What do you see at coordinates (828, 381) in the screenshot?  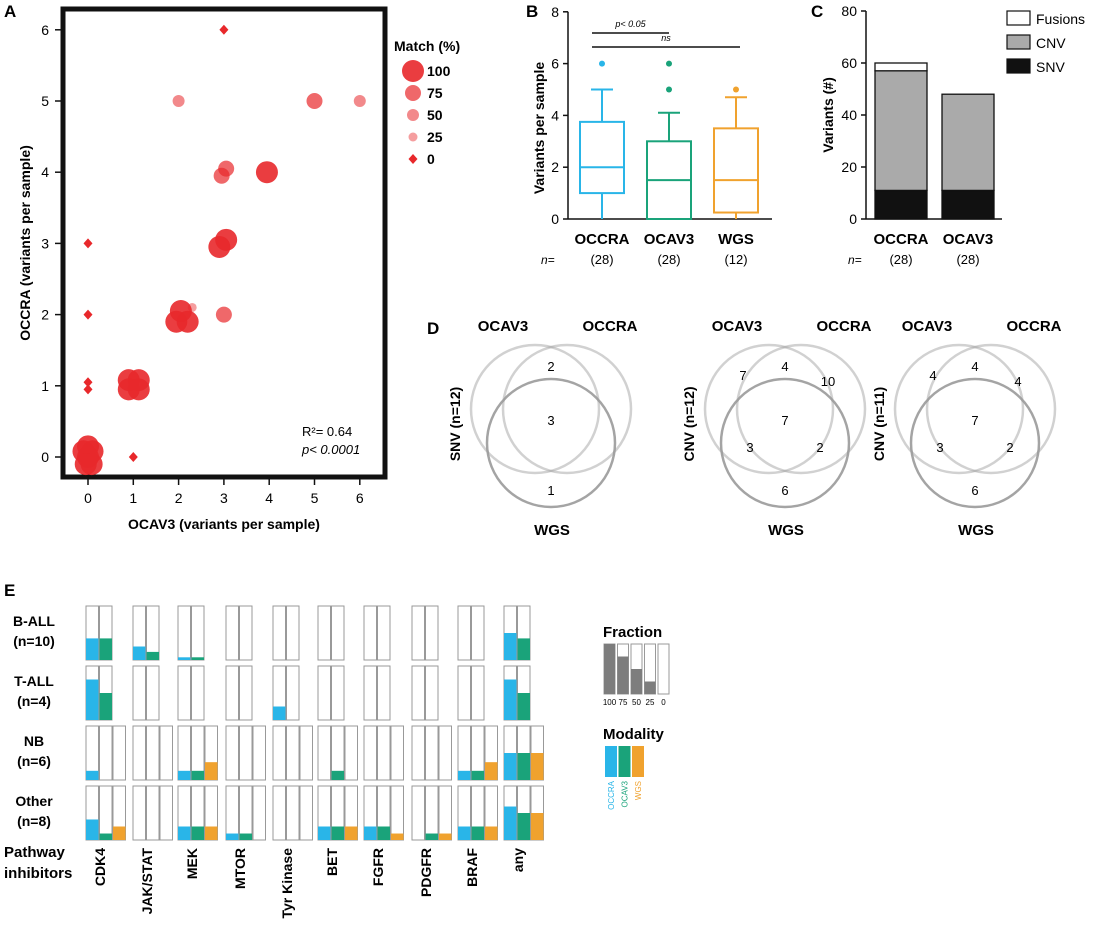 I see `venn-count-occra-only: 10` at bounding box center [828, 381].